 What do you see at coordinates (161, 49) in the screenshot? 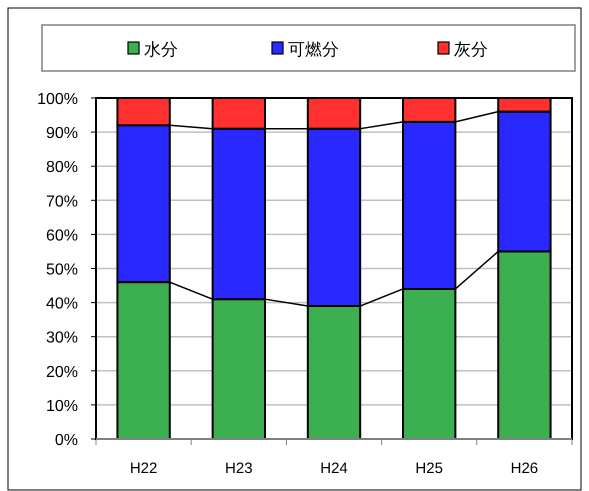
I see `legend-label: 水分` at bounding box center [161, 49].